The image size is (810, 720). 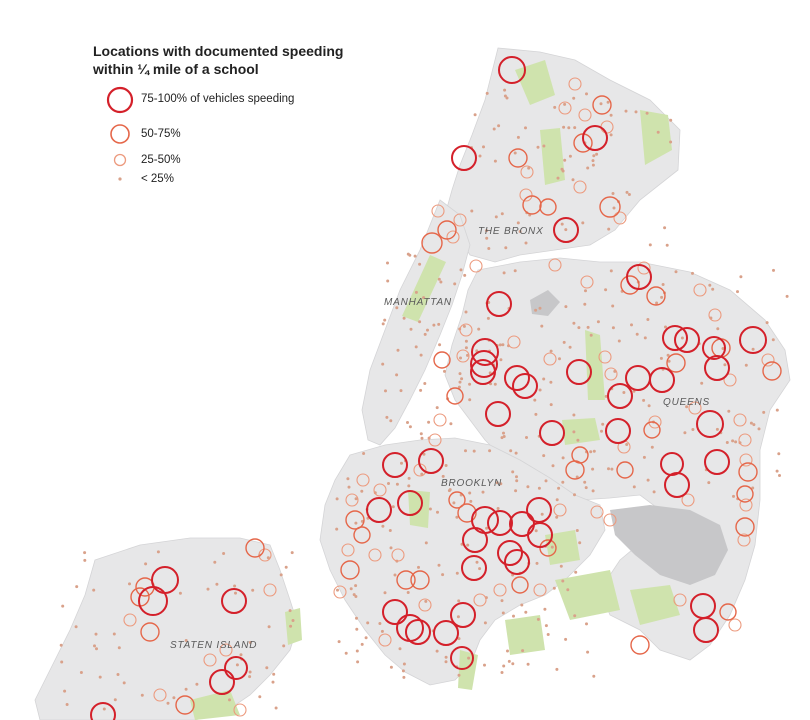 I want to click on legend-symbol-high, so click(x=120, y=100).